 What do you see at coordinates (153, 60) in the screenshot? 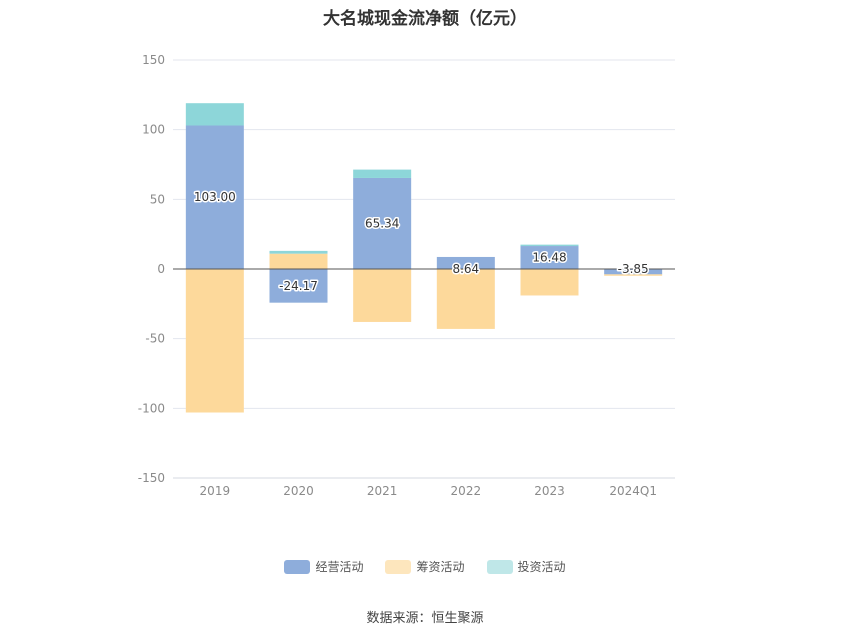
I see `y-tick-label: 150` at bounding box center [153, 60].